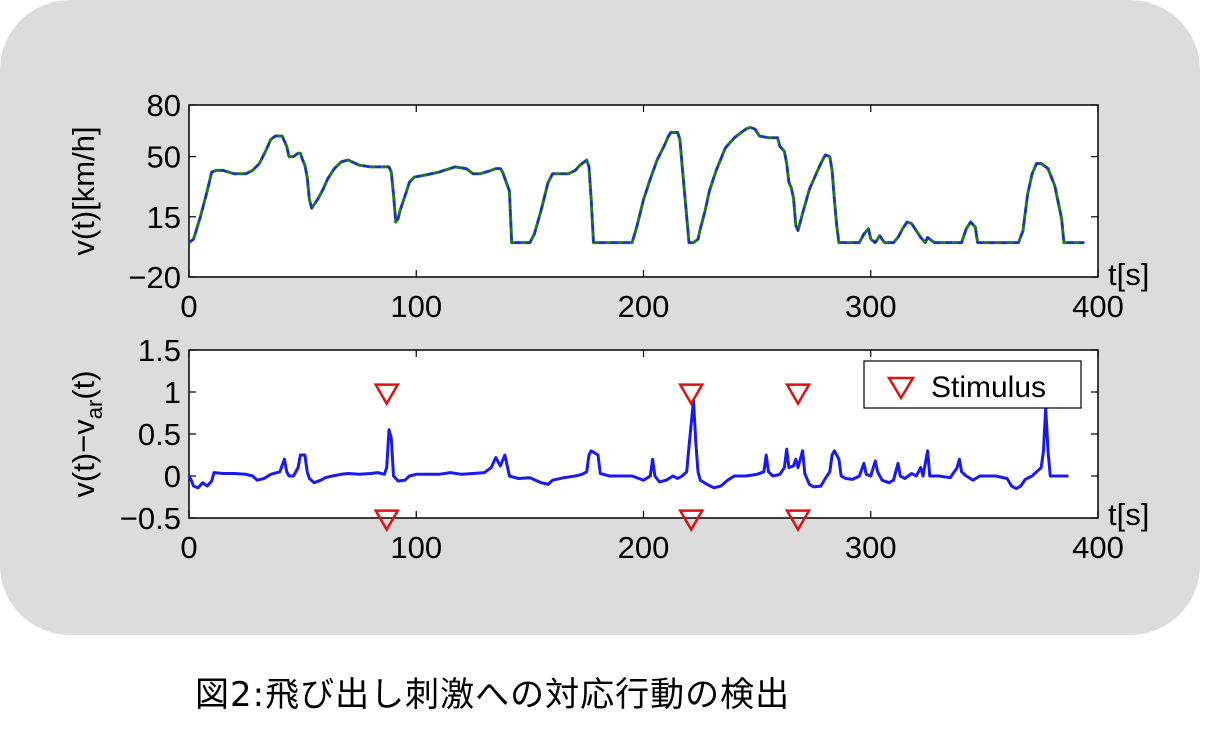 This screenshot has height=741, width=1211. I want to click on deviation-x-tick-label: 100, so click(416, 547).